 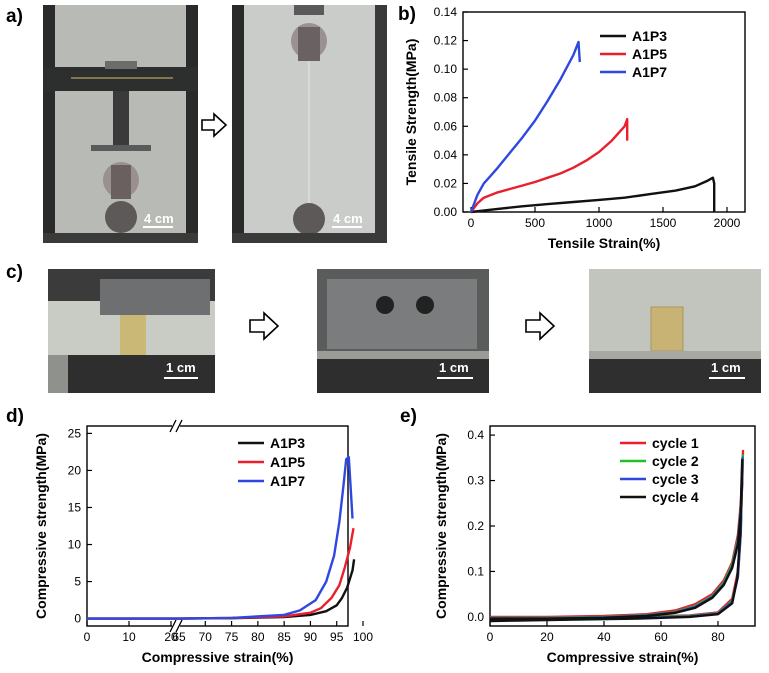 What do you see at coordinates (75, 507) in the screenshot?
I see `y-tick-label: 15` at bounding box center [75, 507].